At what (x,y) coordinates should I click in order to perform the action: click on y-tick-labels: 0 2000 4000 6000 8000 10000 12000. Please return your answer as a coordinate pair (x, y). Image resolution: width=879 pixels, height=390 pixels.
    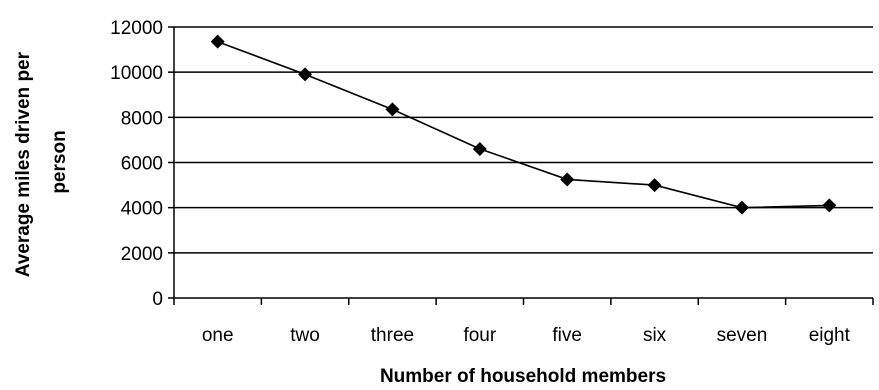
    Looking at the image, I should click on (136, 164).